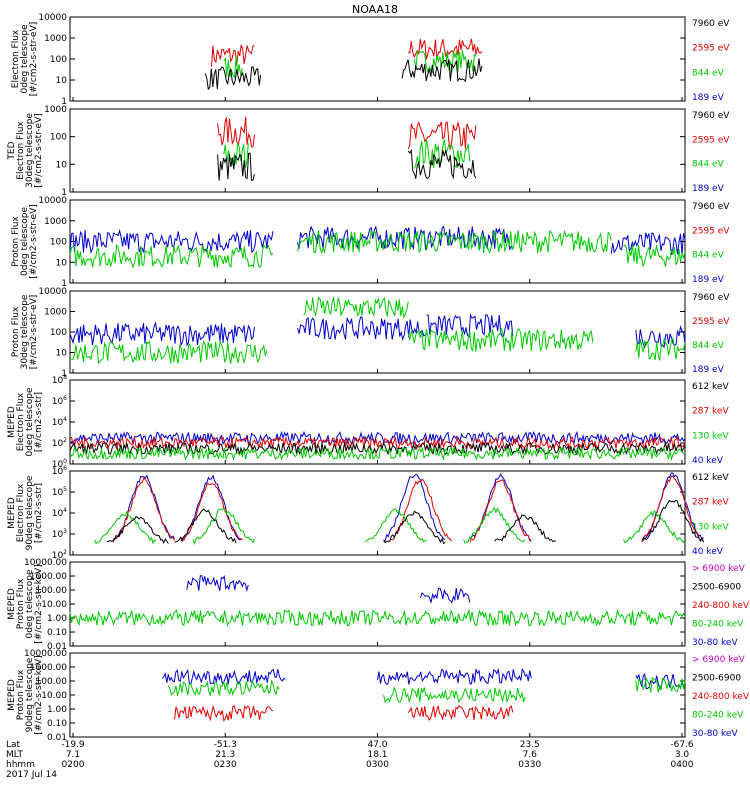 This screenshot has height=800, width=750. Describe the element at coordinates (530, 755) in the screenshot. I see `tick-mlt: 7.6` at that location.